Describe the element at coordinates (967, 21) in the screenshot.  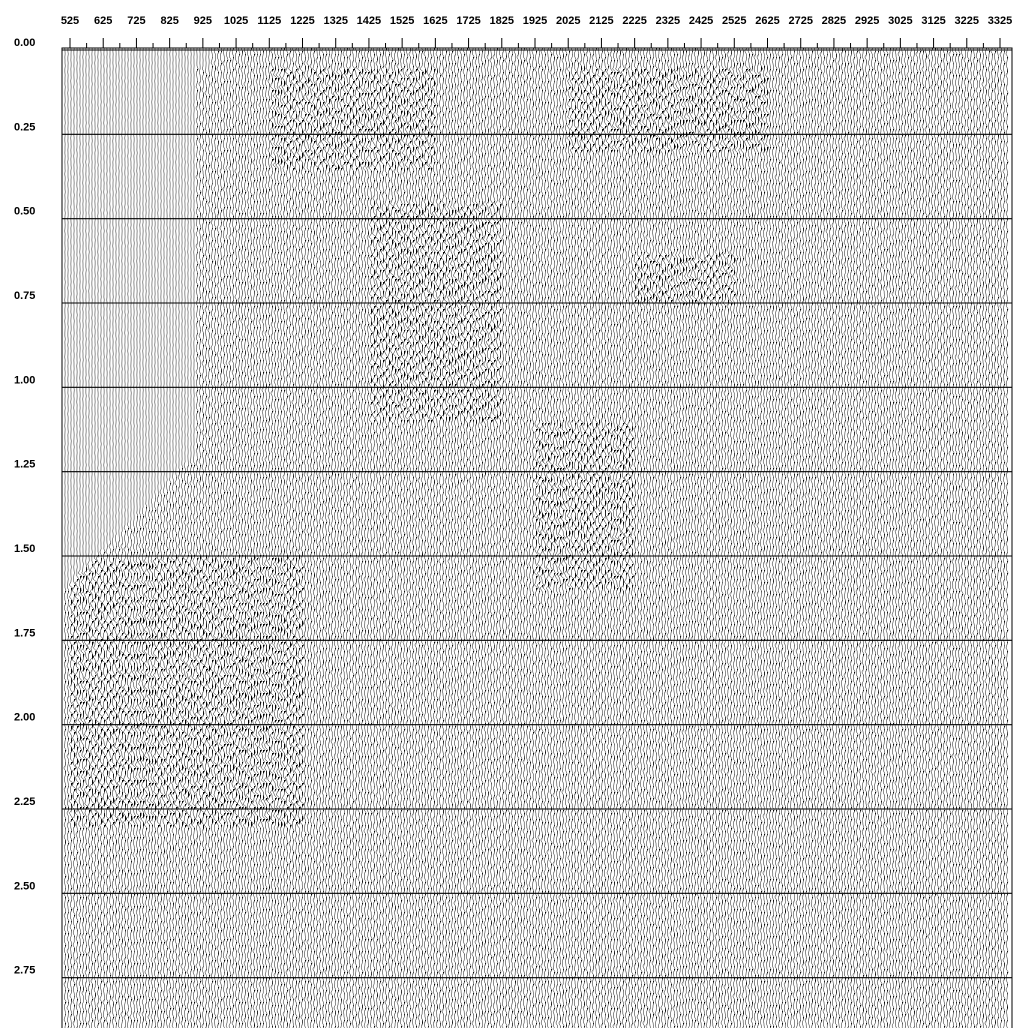
I see `x-tick-label: 3225` at that location.